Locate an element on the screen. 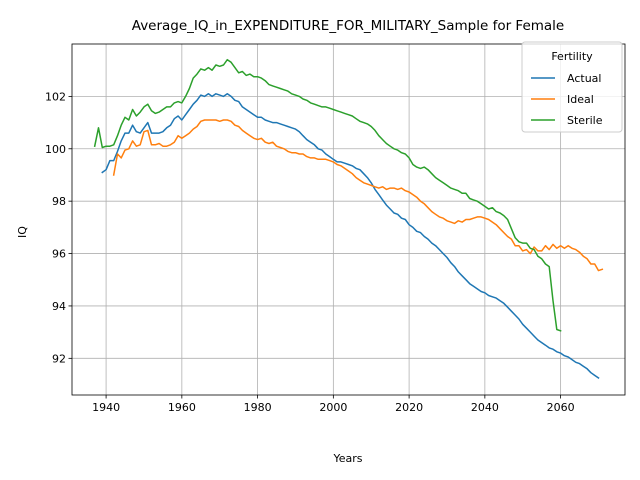 The height and width of the screenshot is (480, 640). x-axis-label: Years is located at coordinates (347, 458).